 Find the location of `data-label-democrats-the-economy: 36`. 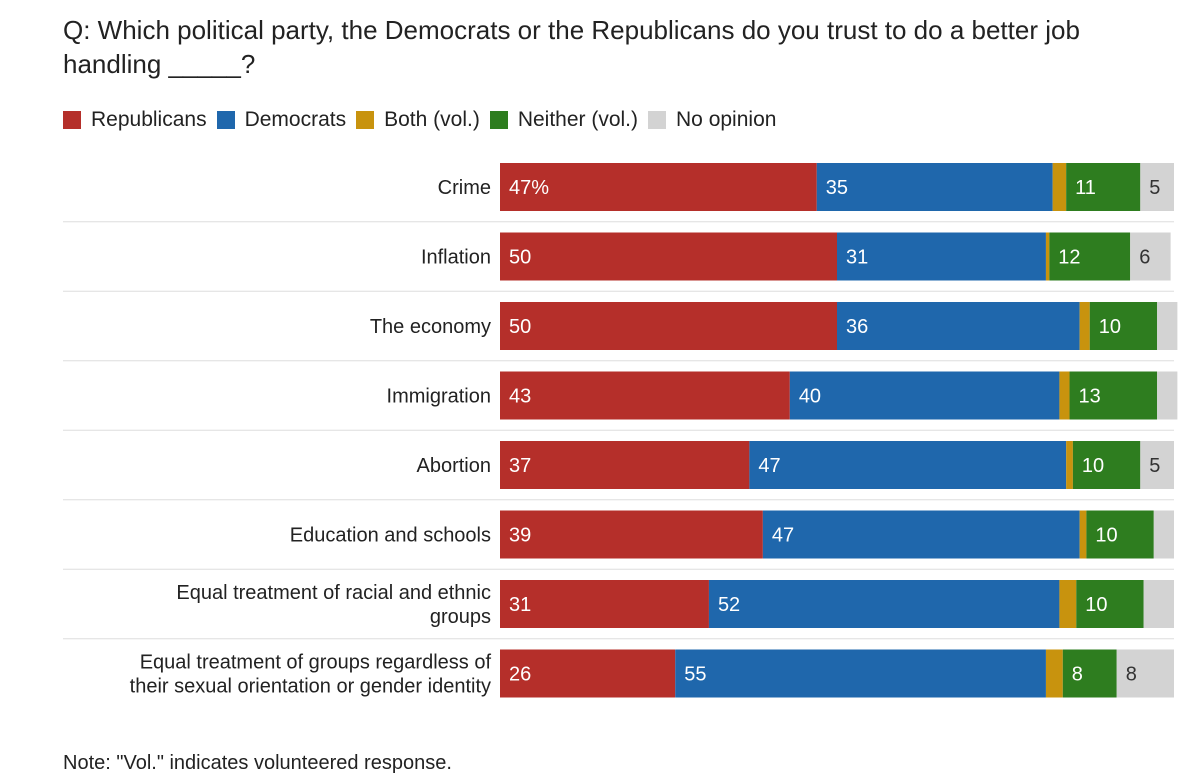

data-label-democrats-the-economy: 36 is located at coordinates (857, 327).